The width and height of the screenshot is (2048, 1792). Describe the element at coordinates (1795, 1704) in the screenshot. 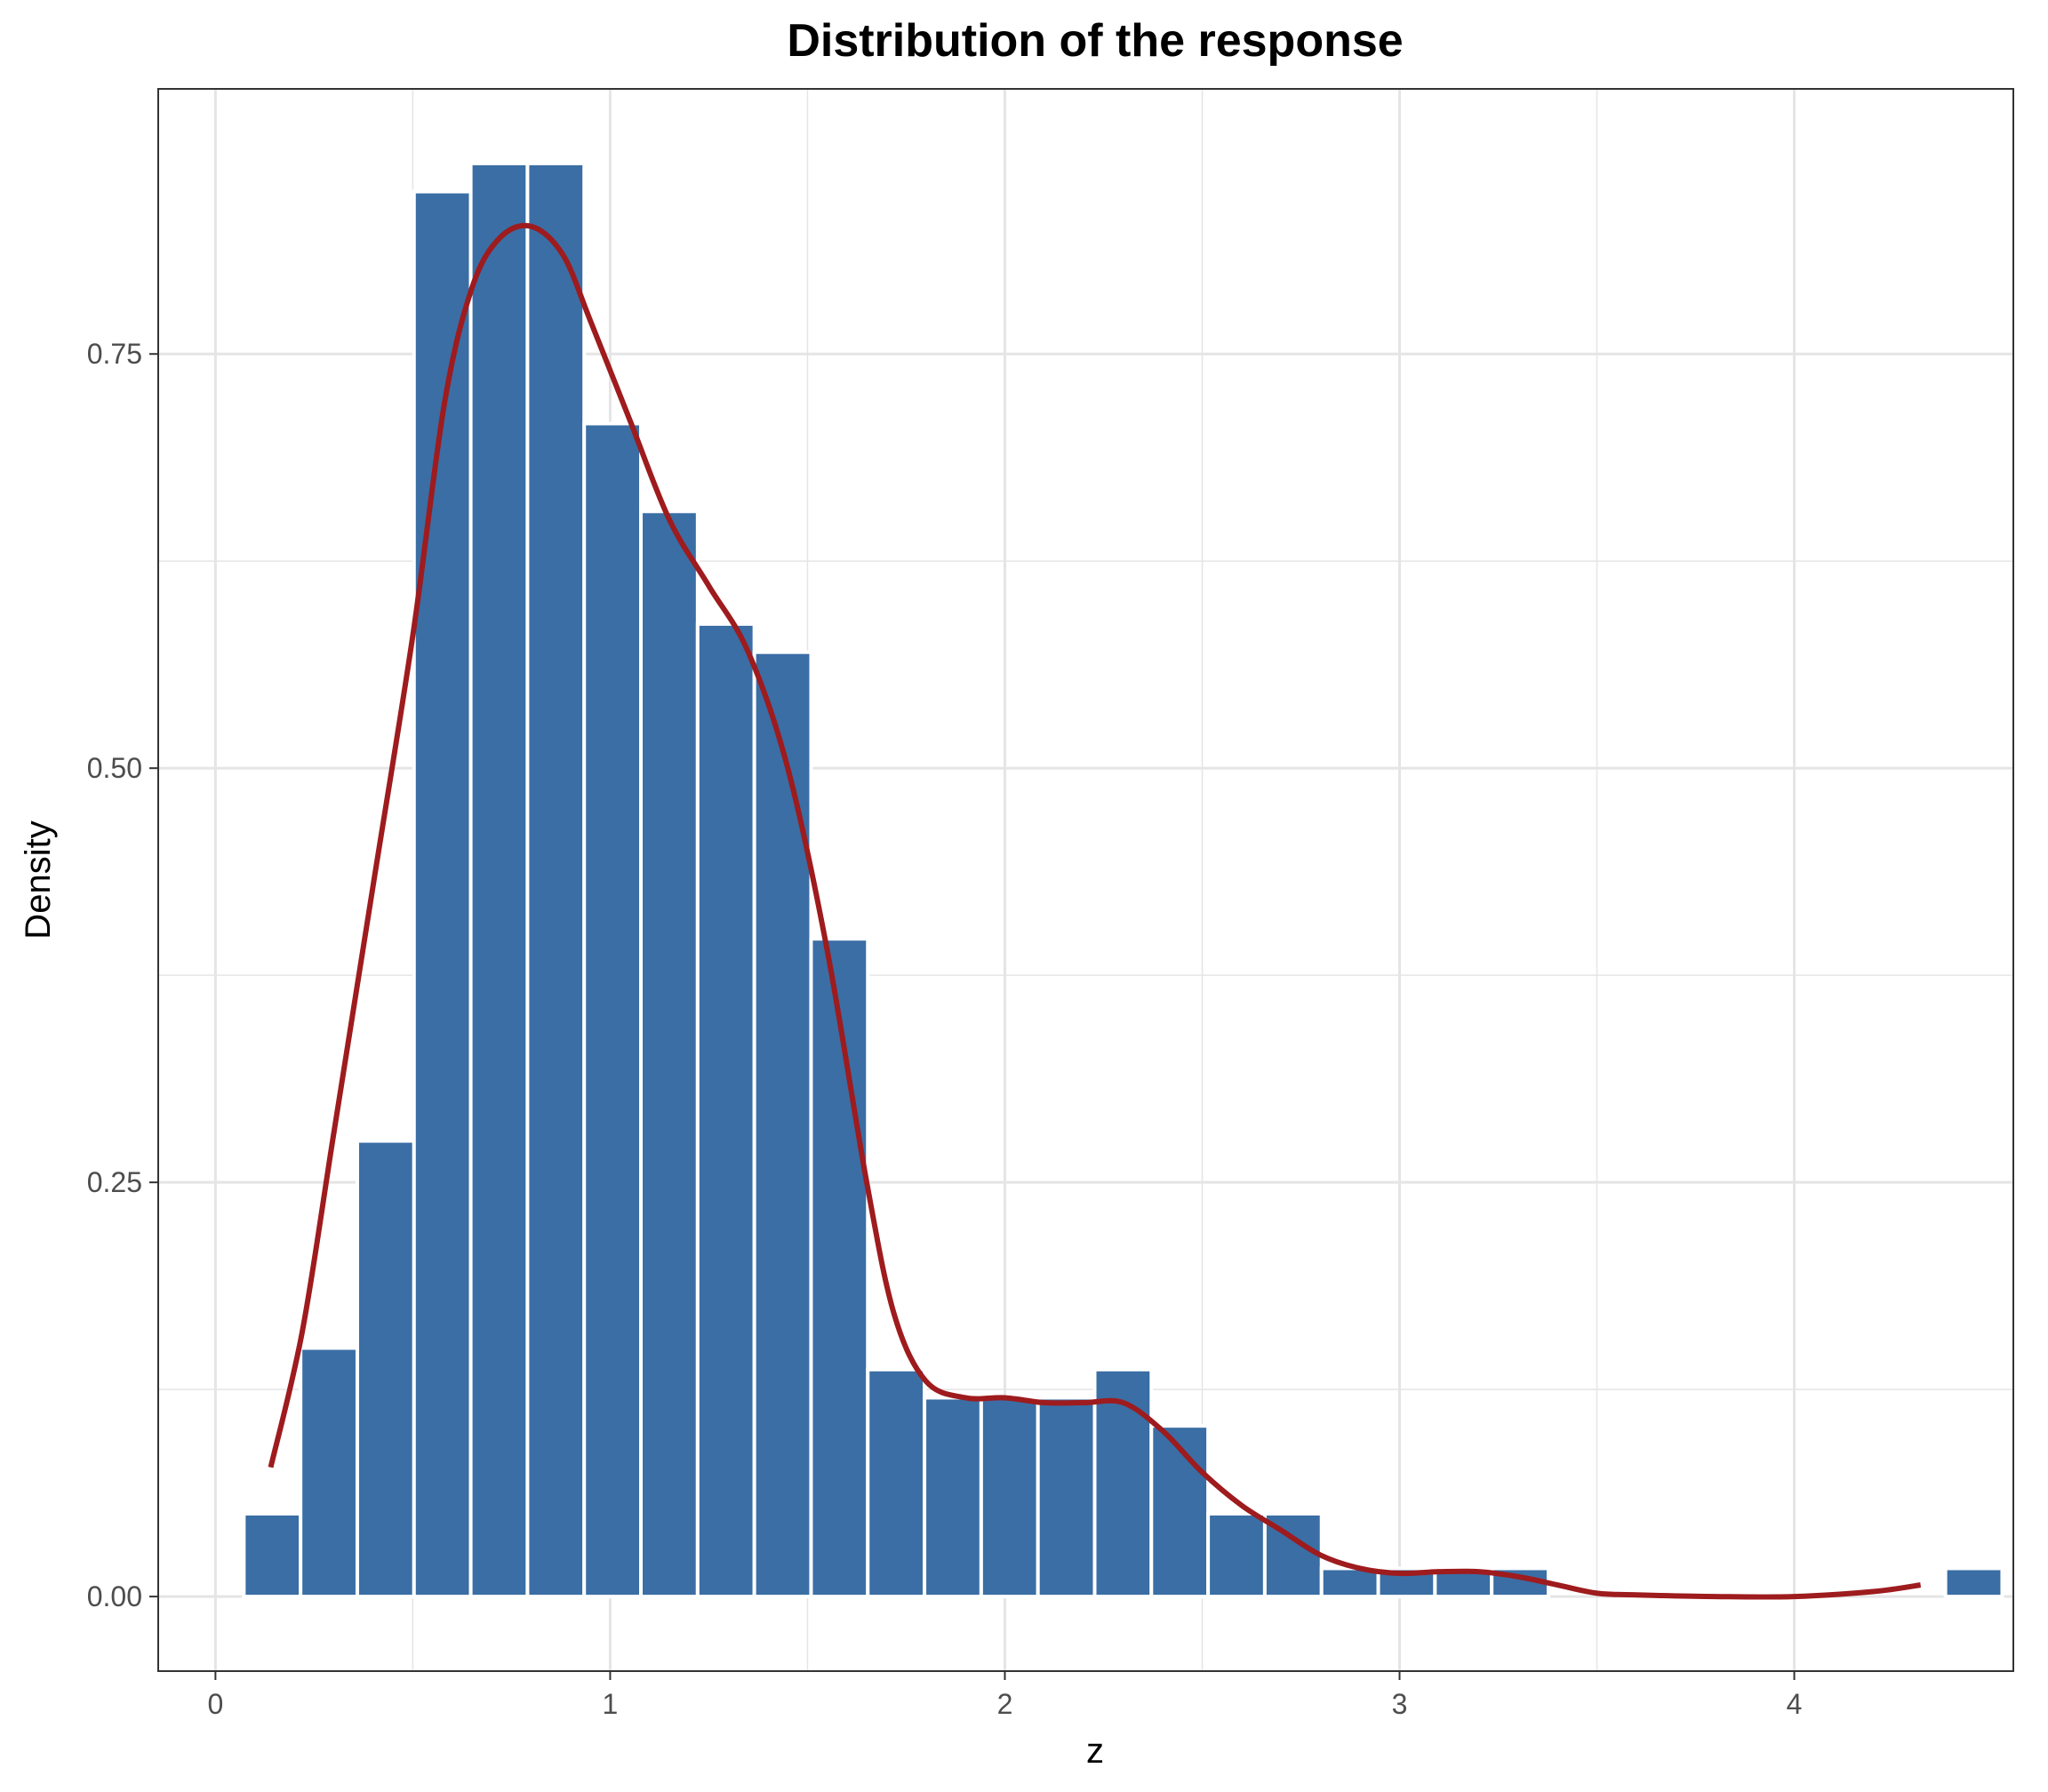

I see `x-tick-label: 4` at that location.